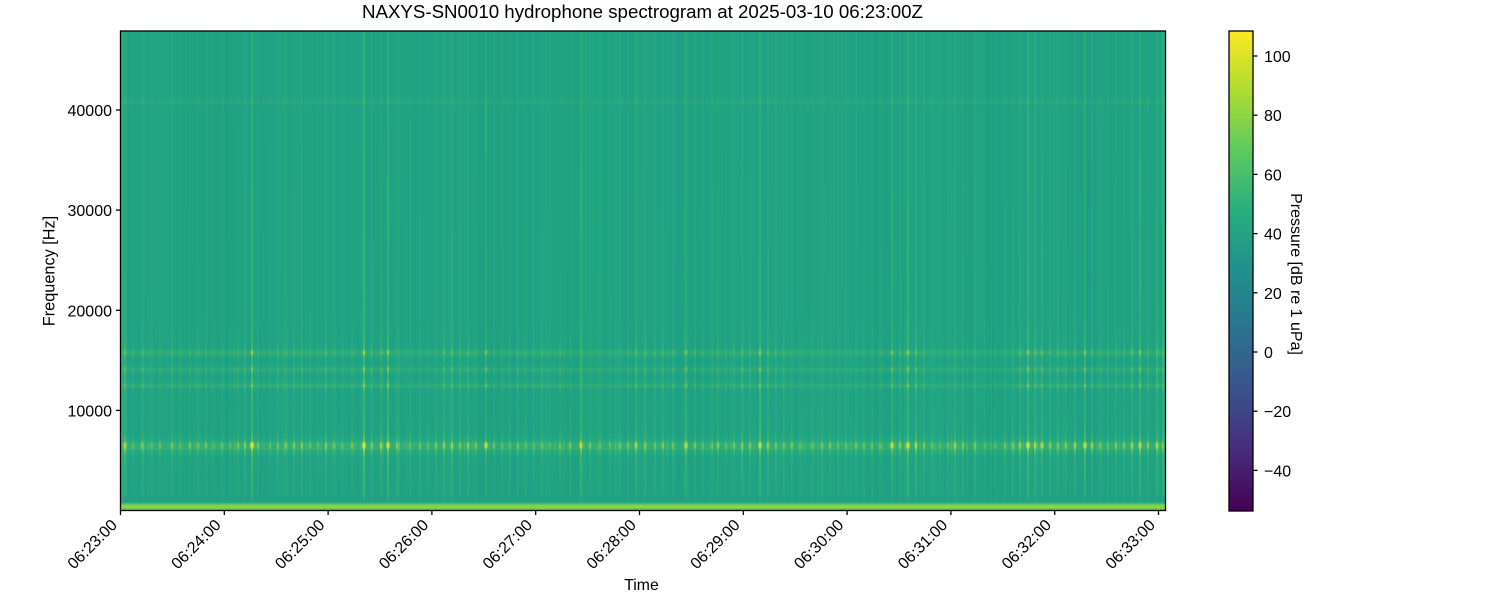 Image resolution: width=1500 pixels, height=600 pixels. I want to click on svg-text: 0, so click(1268, 353).